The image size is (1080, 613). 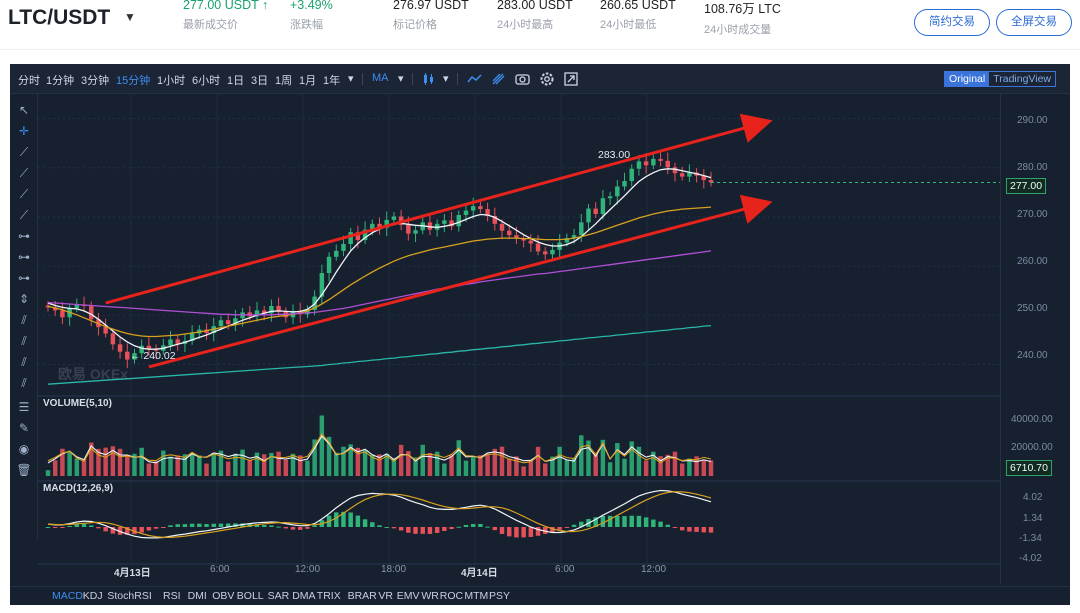 What do you see at coordinates (362, 596) in the screenshot?
I see `indicator-brar: BRAR` at bounding box center [362, 596].